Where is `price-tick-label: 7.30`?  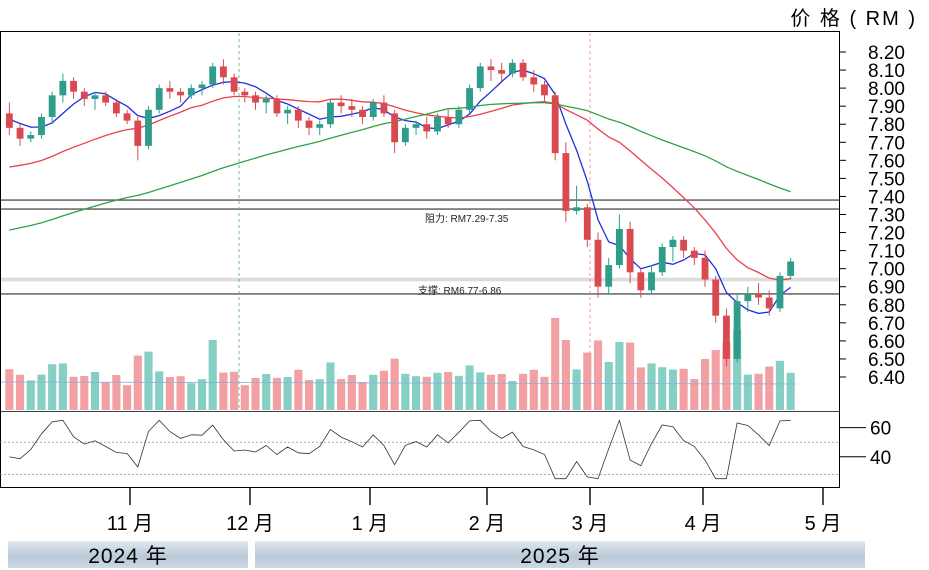 price-tick-label: 7.30 is located at coordinates (886, 216).